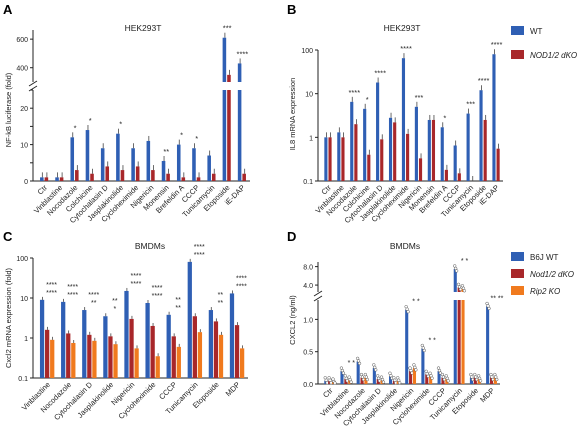  I want to click on panel-c-ytick-label: 1, so click(26, 339).